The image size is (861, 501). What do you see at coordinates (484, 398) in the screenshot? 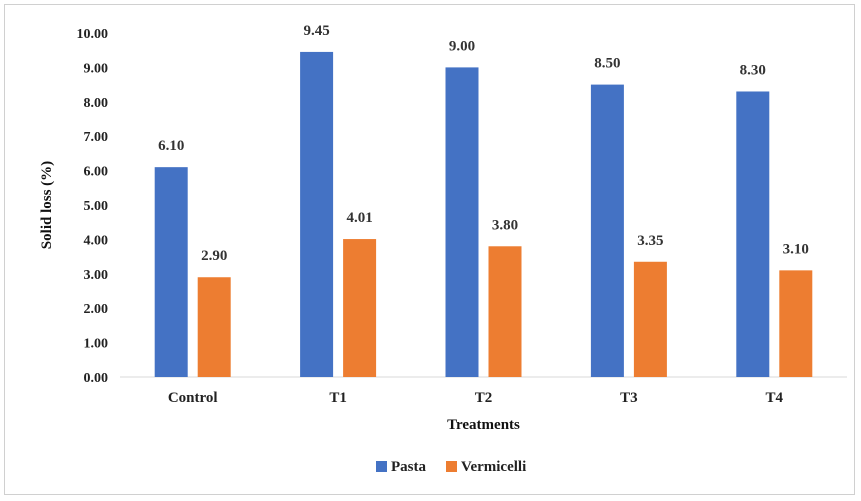
I see `x-category-label: T2` at bounding box center [484, 398].